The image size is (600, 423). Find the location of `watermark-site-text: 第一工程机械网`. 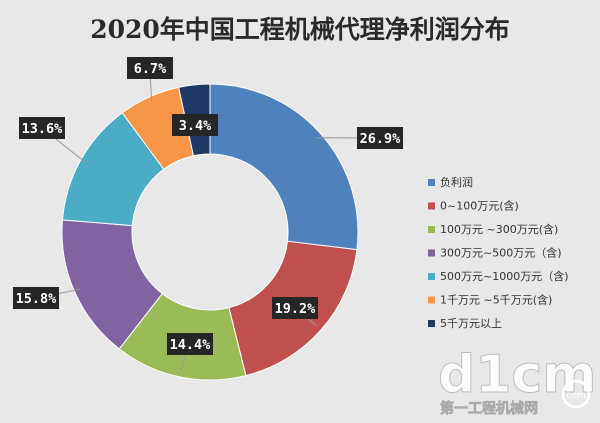

watermark-site-text: 第一工程机械网 is located at coordinates (489, 408).